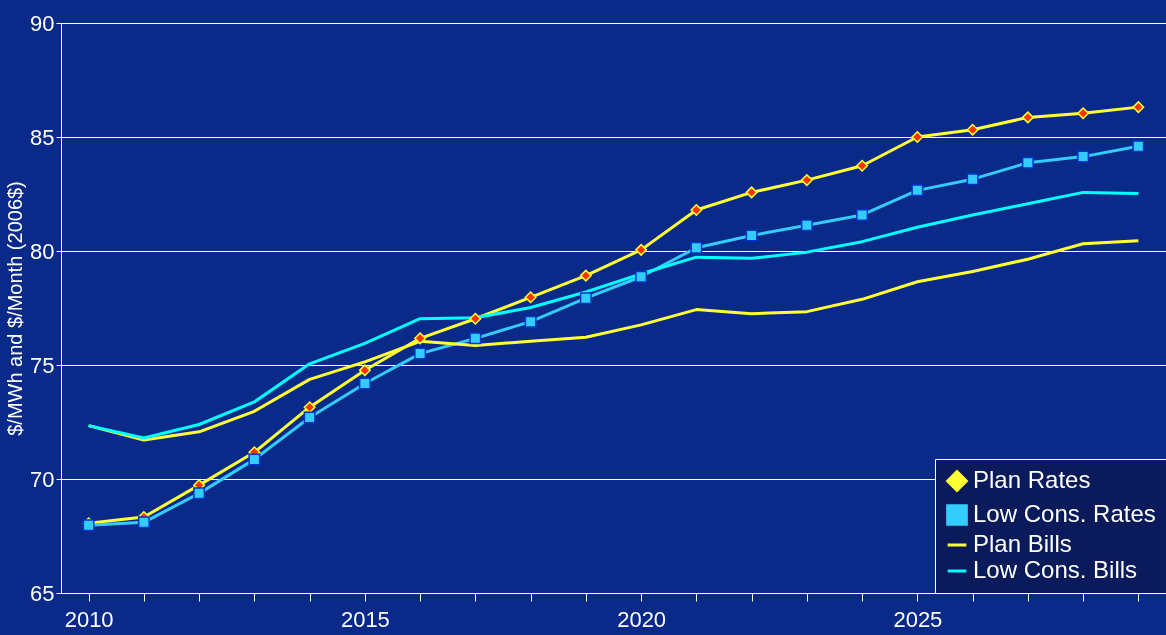  Describe the element at coordinates (1022, 543) in the screenshot. I see `legend-label: Plan Bills` at that location.